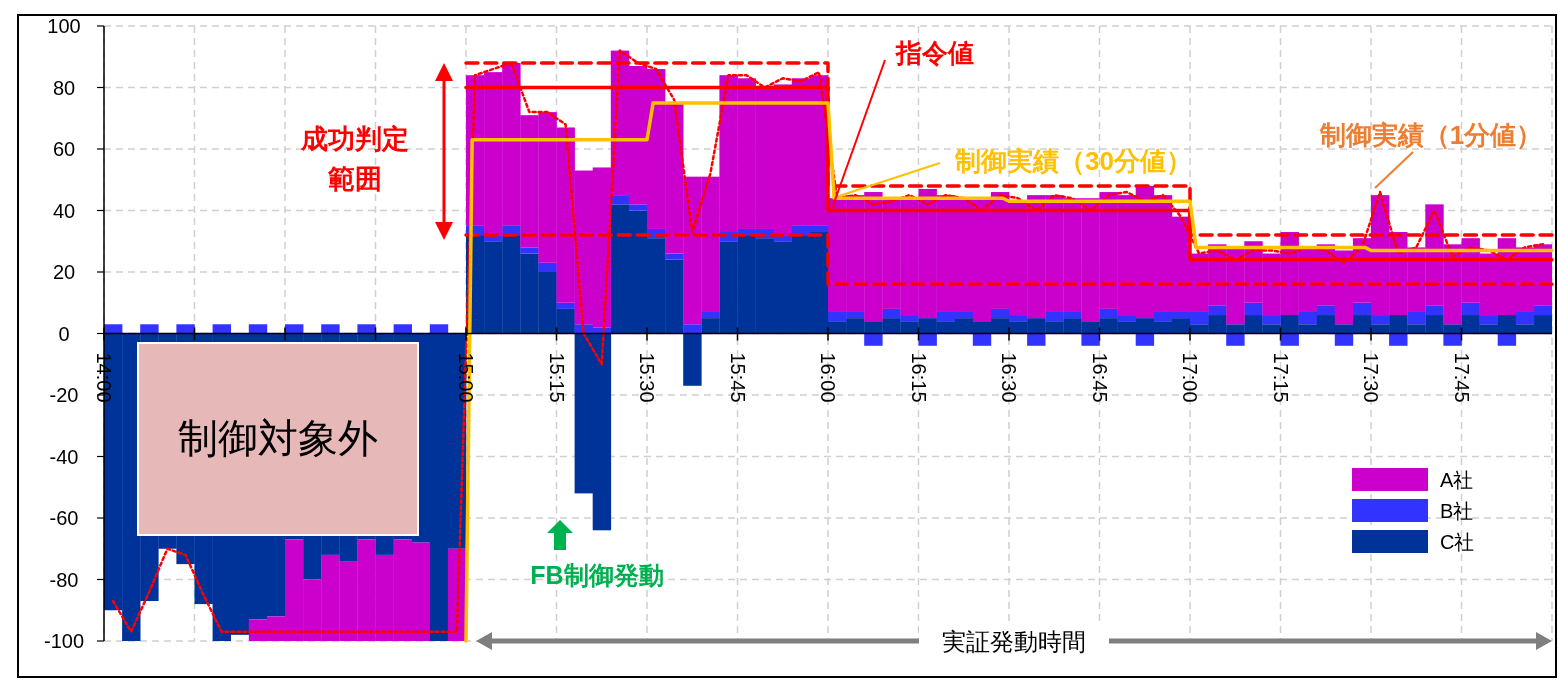 The height and width of the screenshot is (680, 1558). I want to click on legend-label: A社, so click(1457, 480).